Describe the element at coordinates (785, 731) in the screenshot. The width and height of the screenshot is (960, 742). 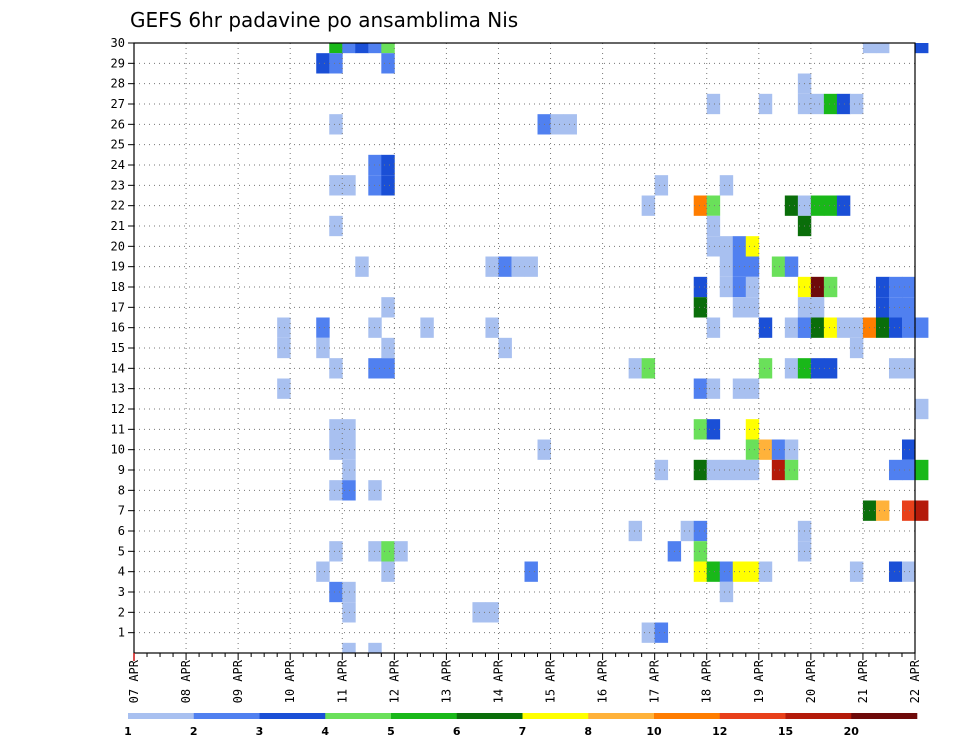
I see `colorbar-label: 15` at that location.